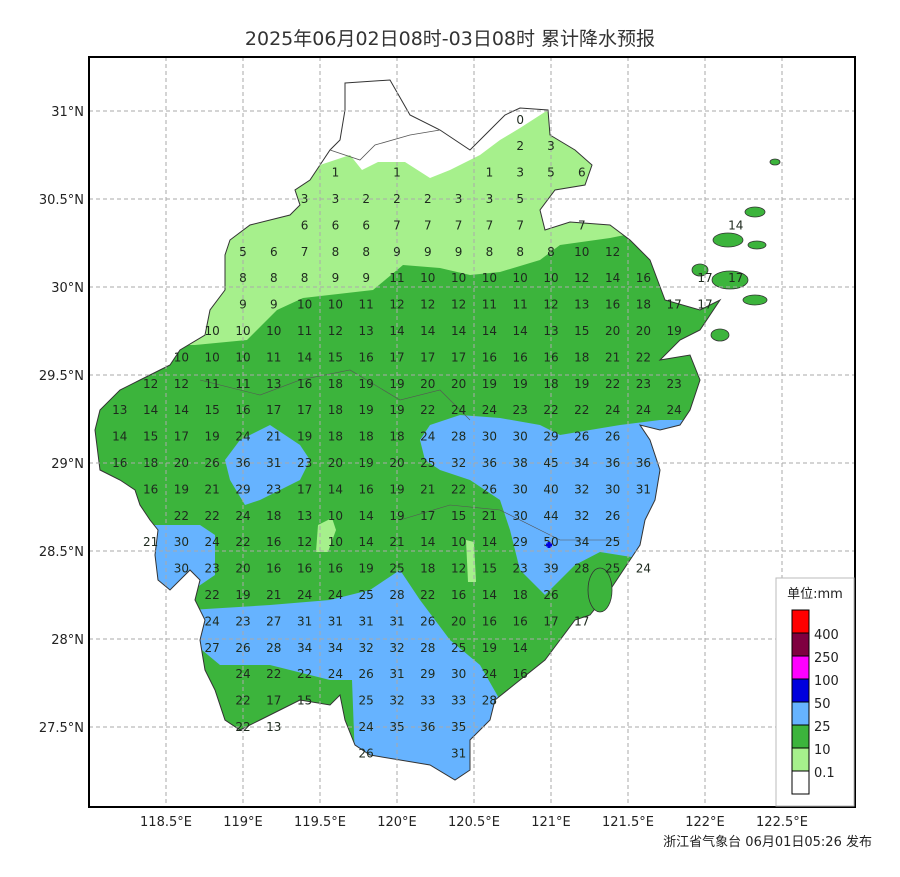 Image resolution: width=900 pixels, height=877 pixels. What do you see at coordinates (458, 701) in the screenshot?
I see `grid-value: 33` at bounding box center [458, 701].